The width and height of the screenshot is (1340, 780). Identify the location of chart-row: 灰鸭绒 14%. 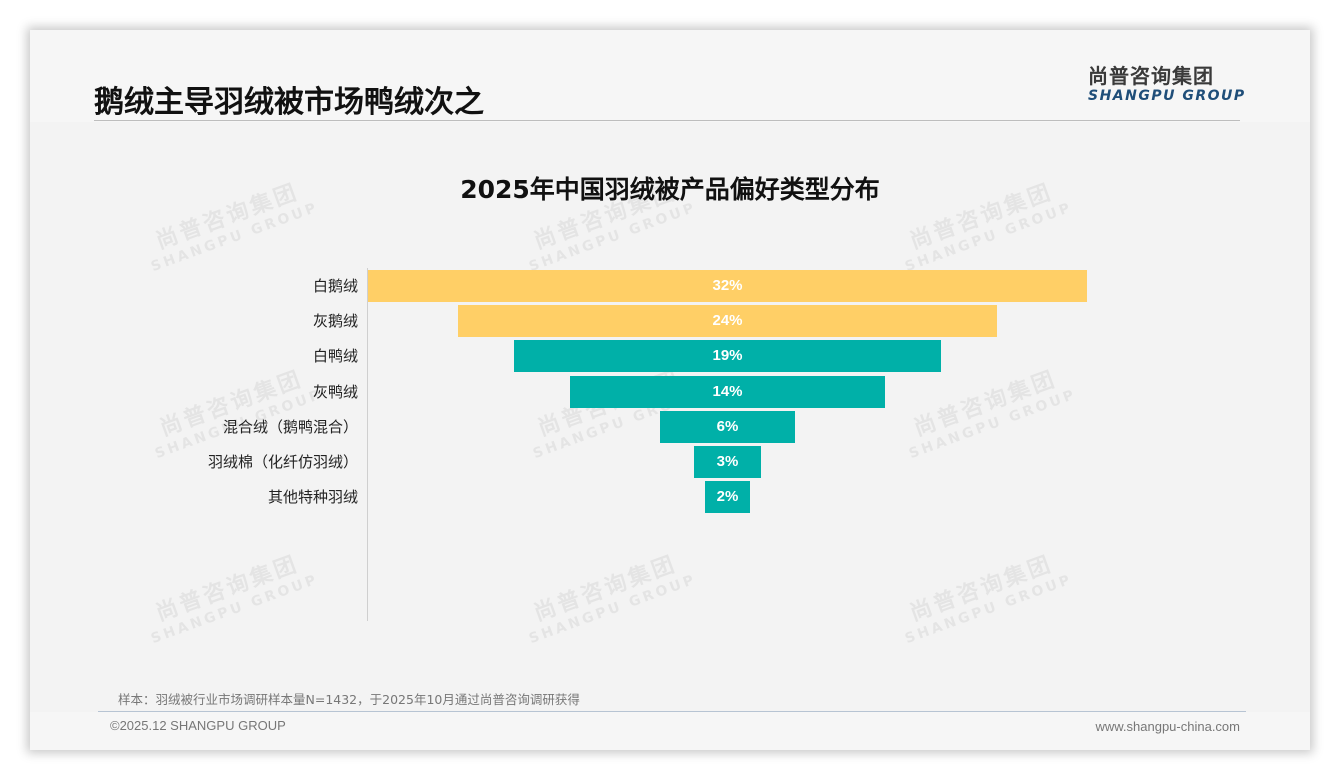
(670, 391).